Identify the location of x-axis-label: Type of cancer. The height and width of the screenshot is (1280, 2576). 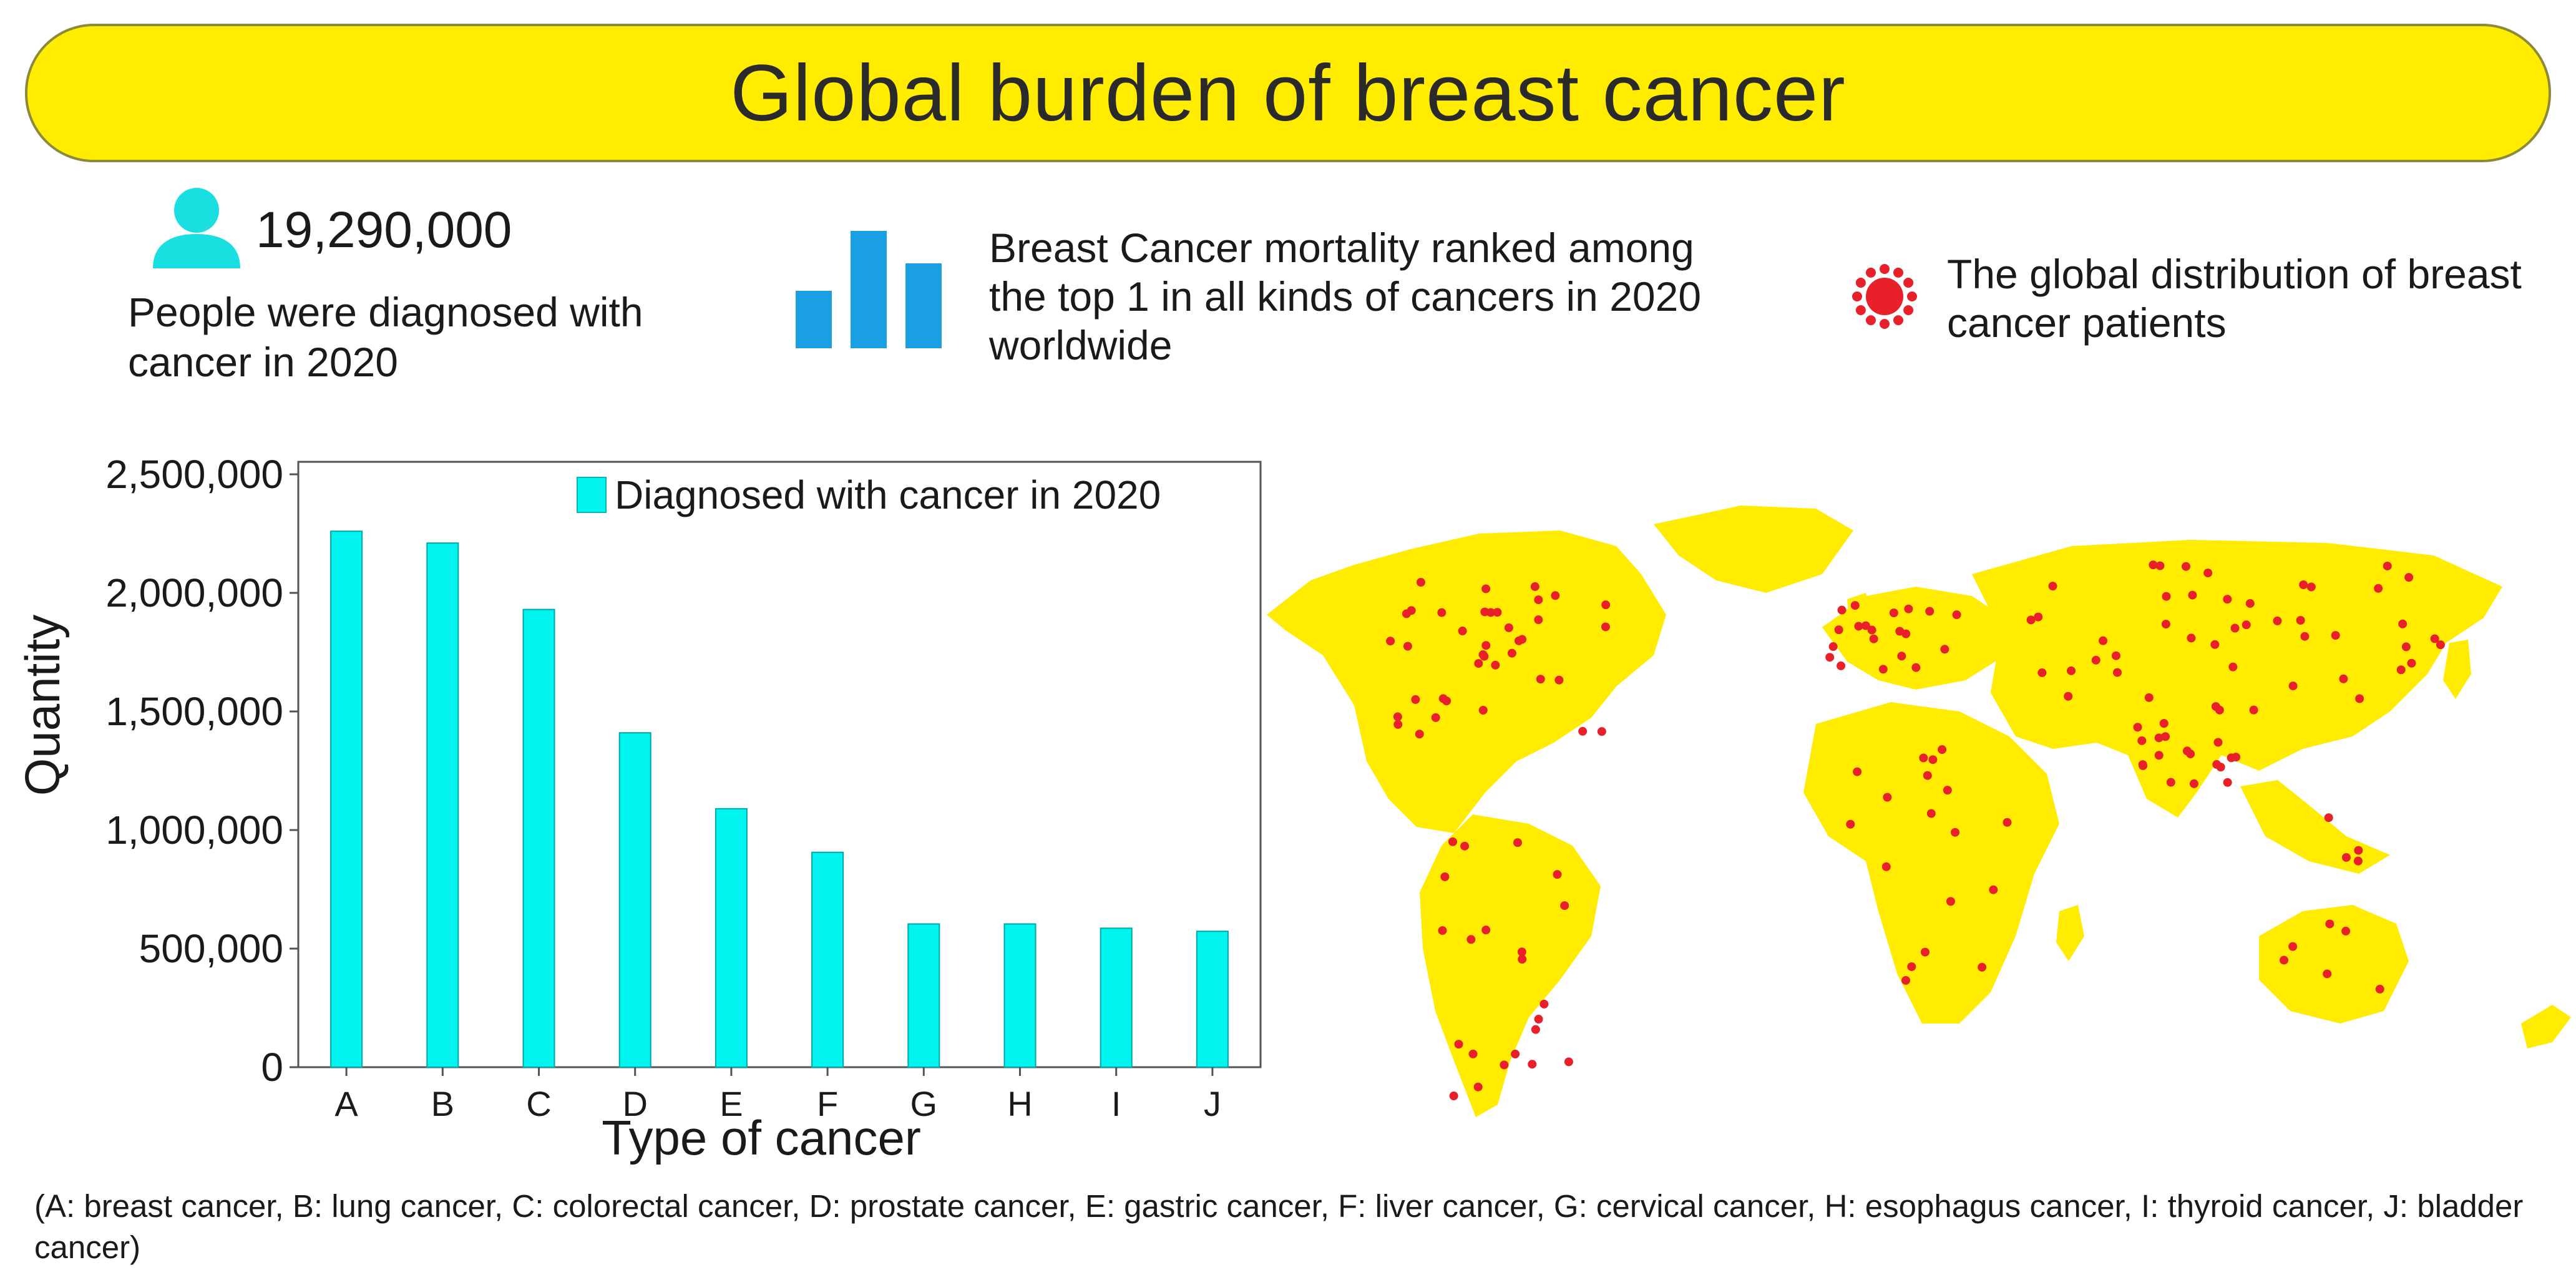
(761, 1137).